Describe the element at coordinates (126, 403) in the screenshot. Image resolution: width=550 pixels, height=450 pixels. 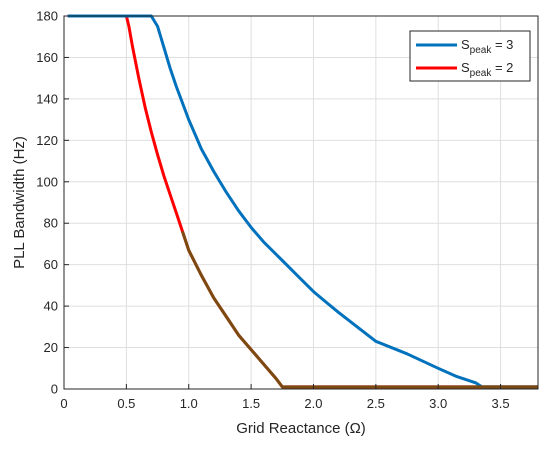
I see `x-tick-label: 0.5` at that location.